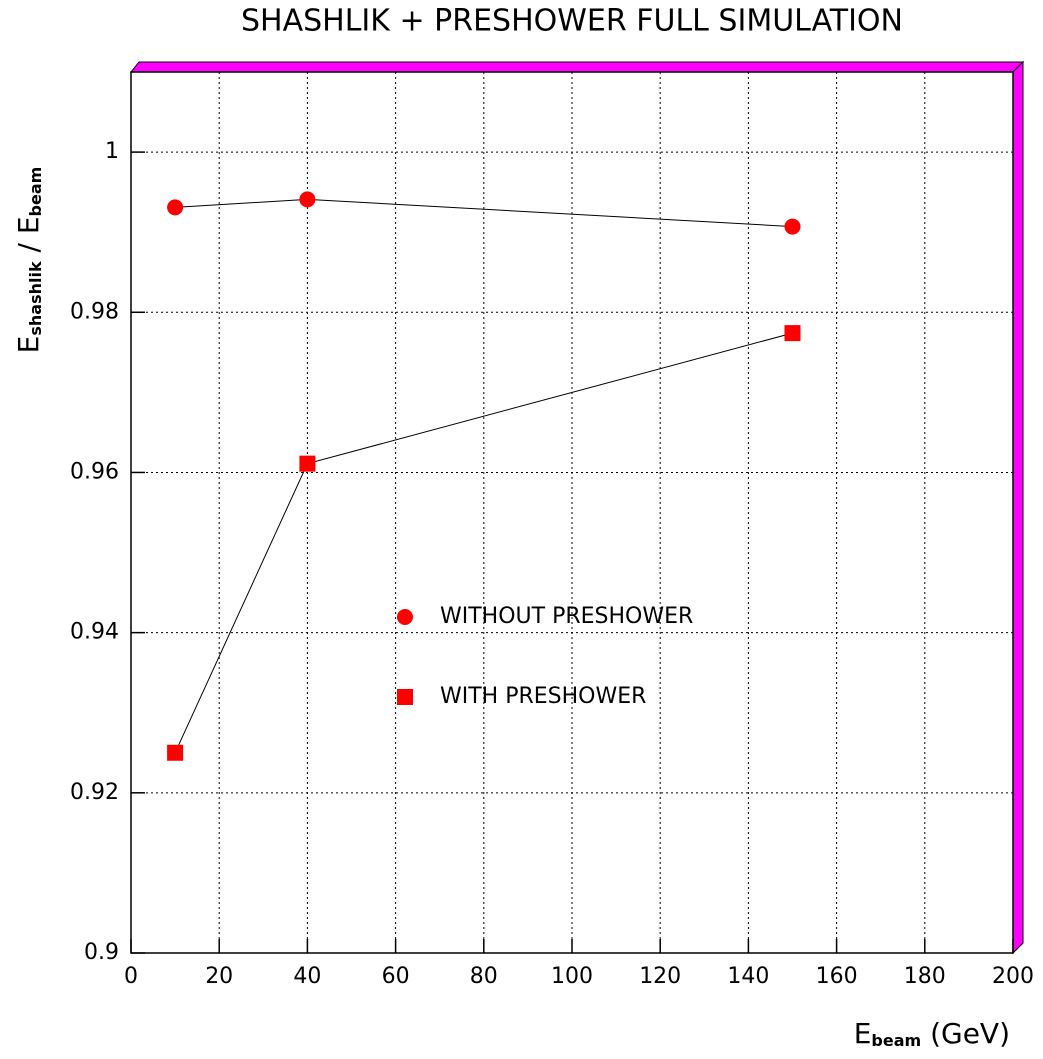 The image size is (1043, 1059). Describe the element at coordinates (1018, 507) in the screenshot. I see `frame-side` at that location.